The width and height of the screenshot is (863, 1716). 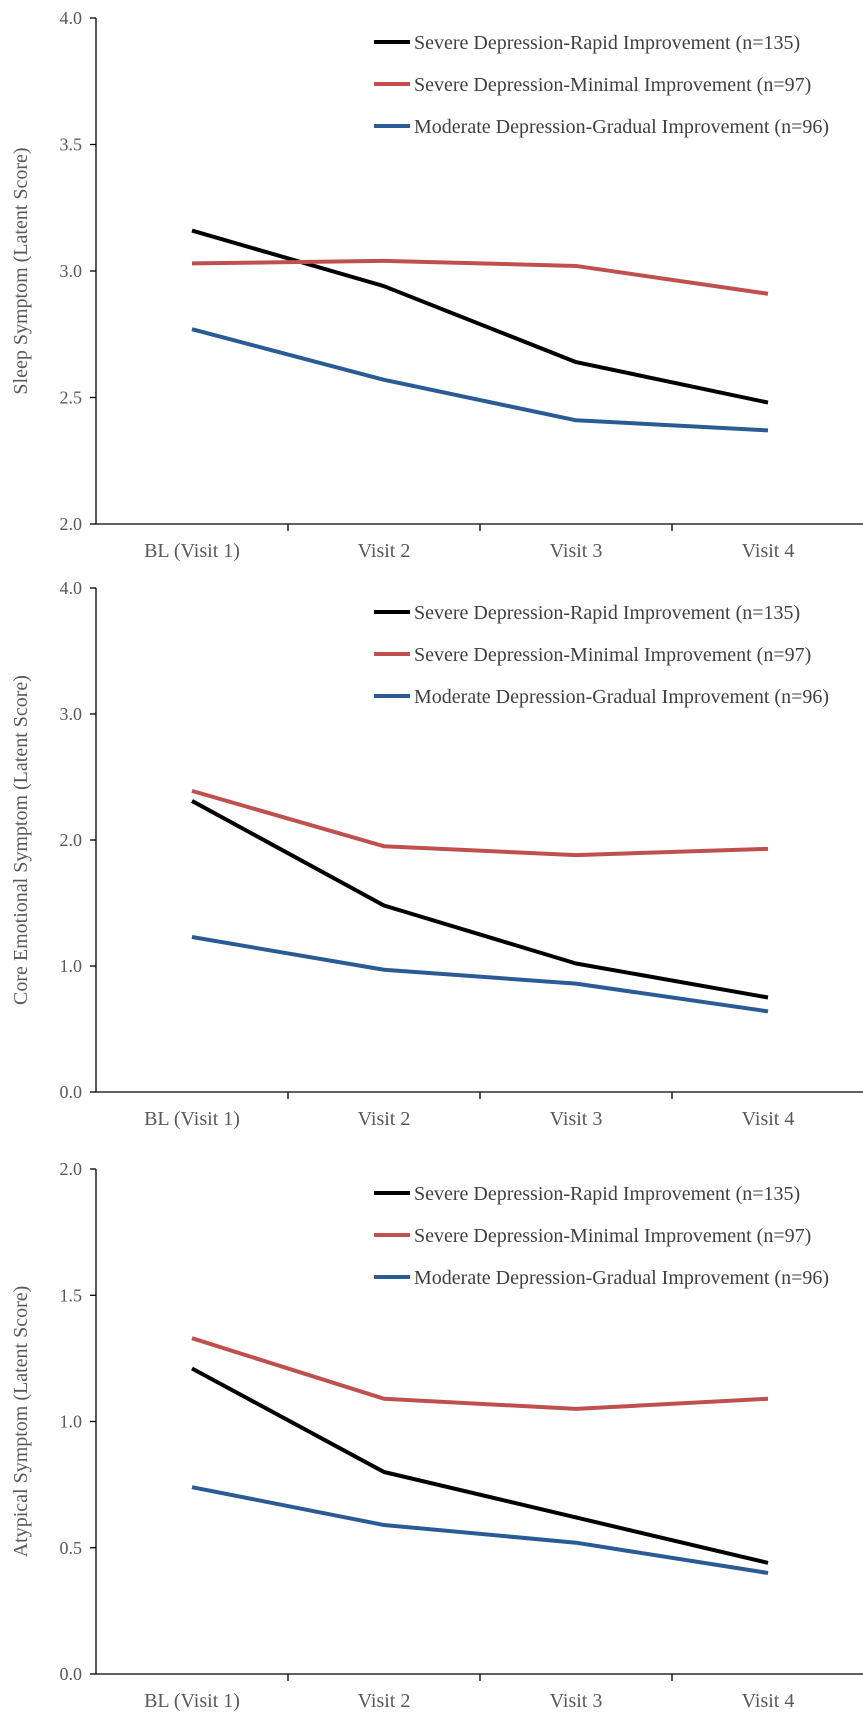 I want to click on y-tick-label: 2.5, so click(x=71, y=398).